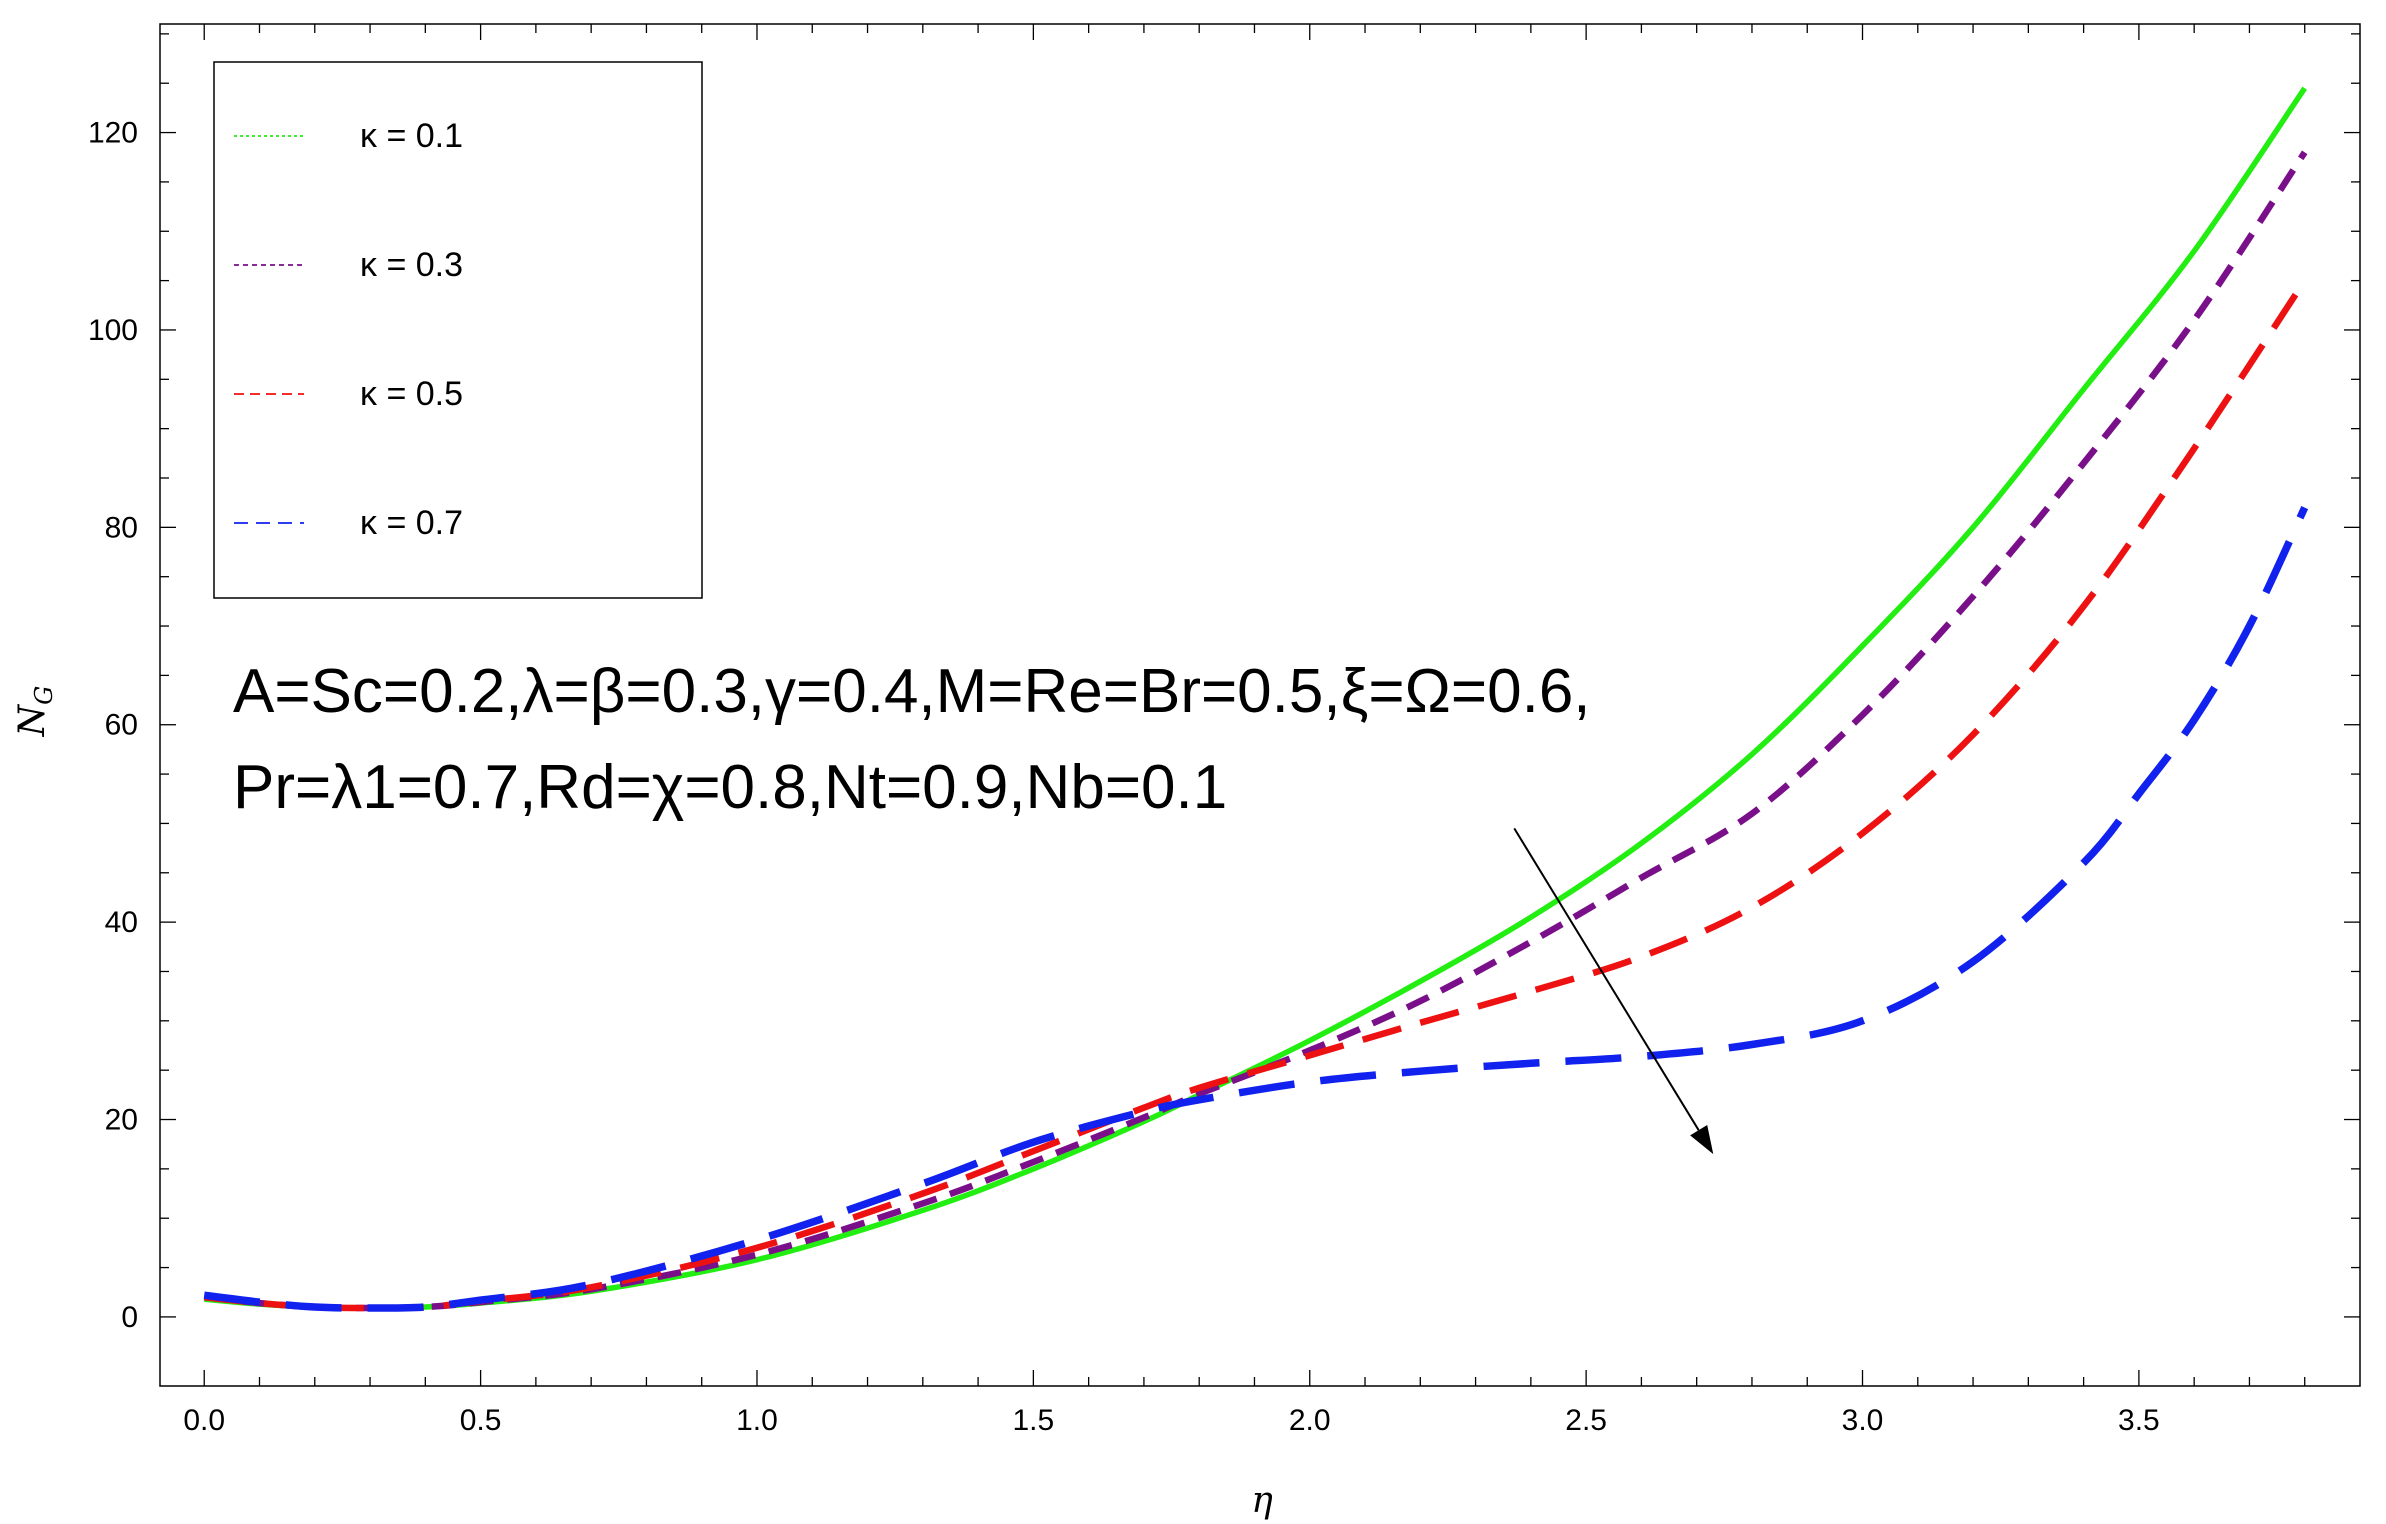 This screenshot has height=1524, width=2386. Describe the element at coordinates (44, 695) in the screenshot. I see `y-axis-title-sub: G` at that location.